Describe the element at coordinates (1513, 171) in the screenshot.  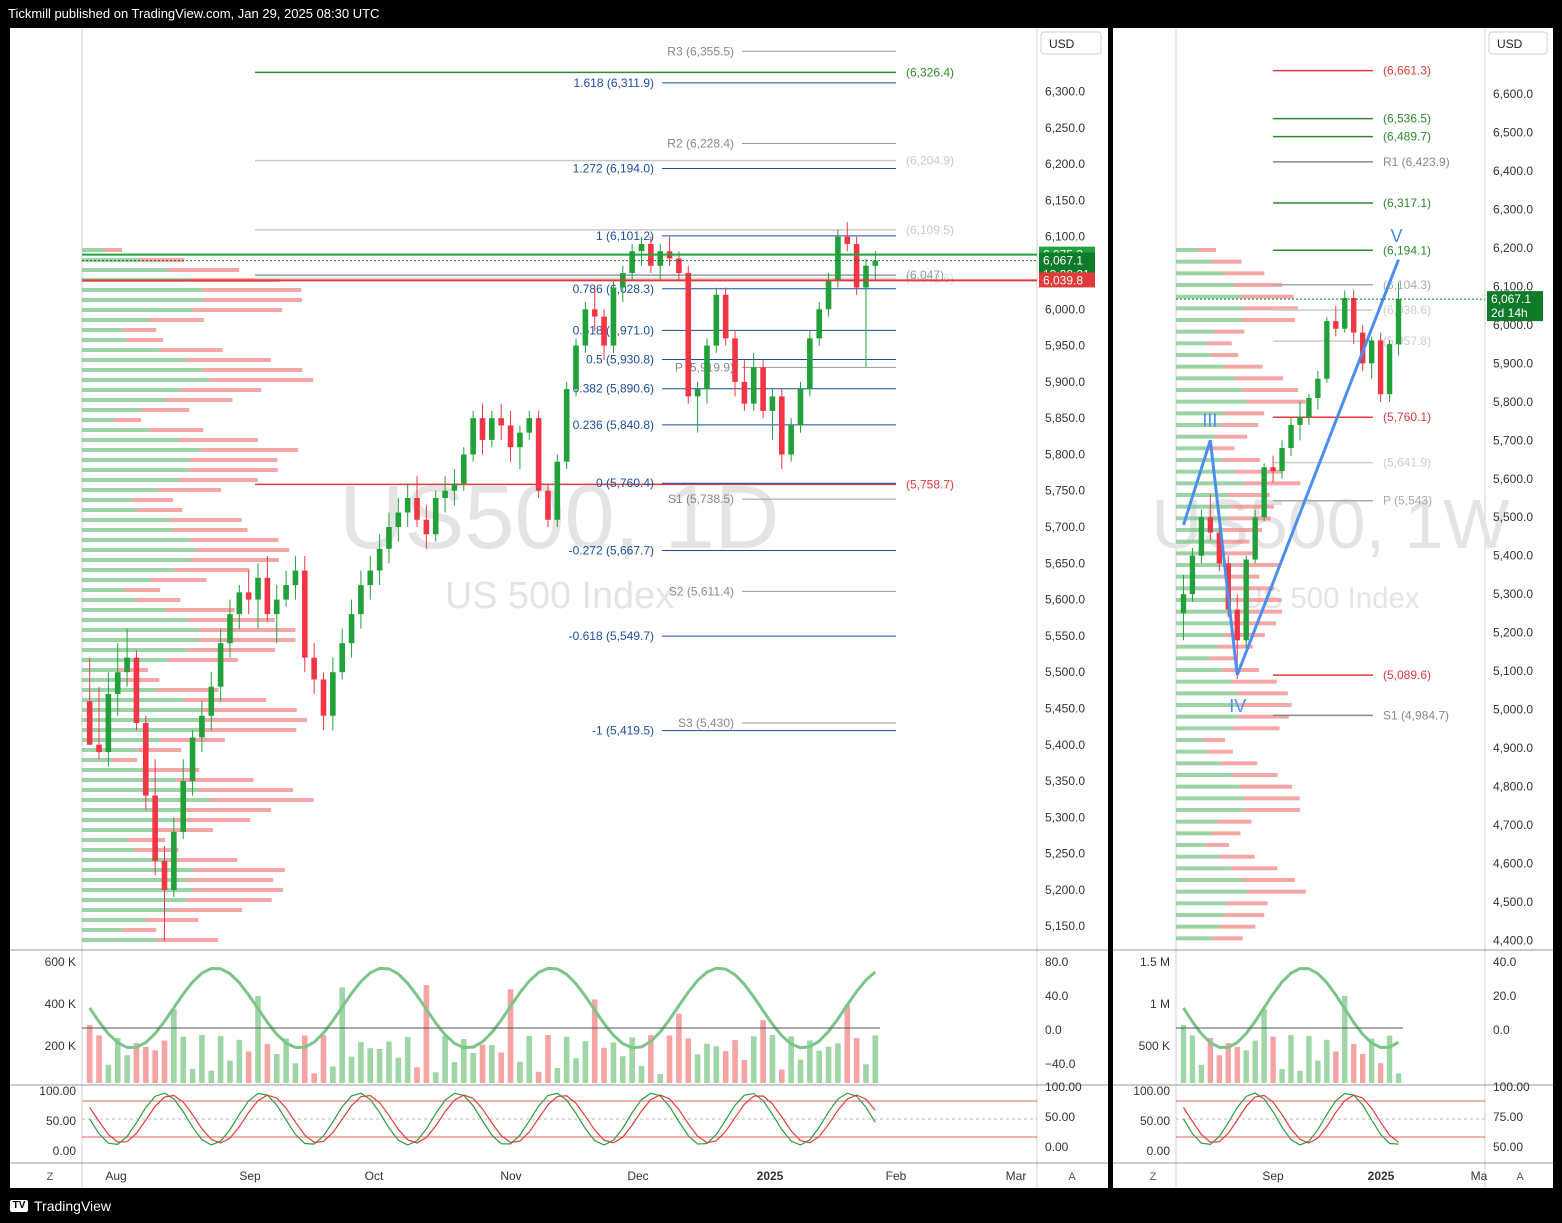
I see `price-tick-label: 6,400.0` at that location.